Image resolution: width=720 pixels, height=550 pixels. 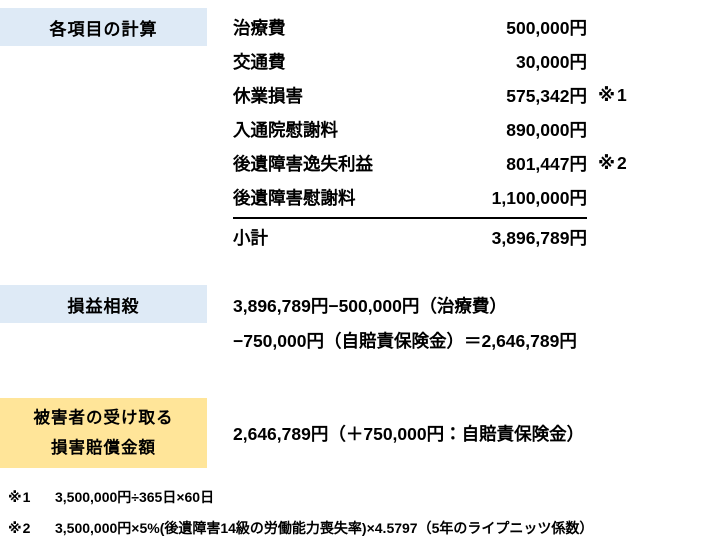 I want to click on item-name: 後遺障害慰謝料, so click(x=294, y=197).